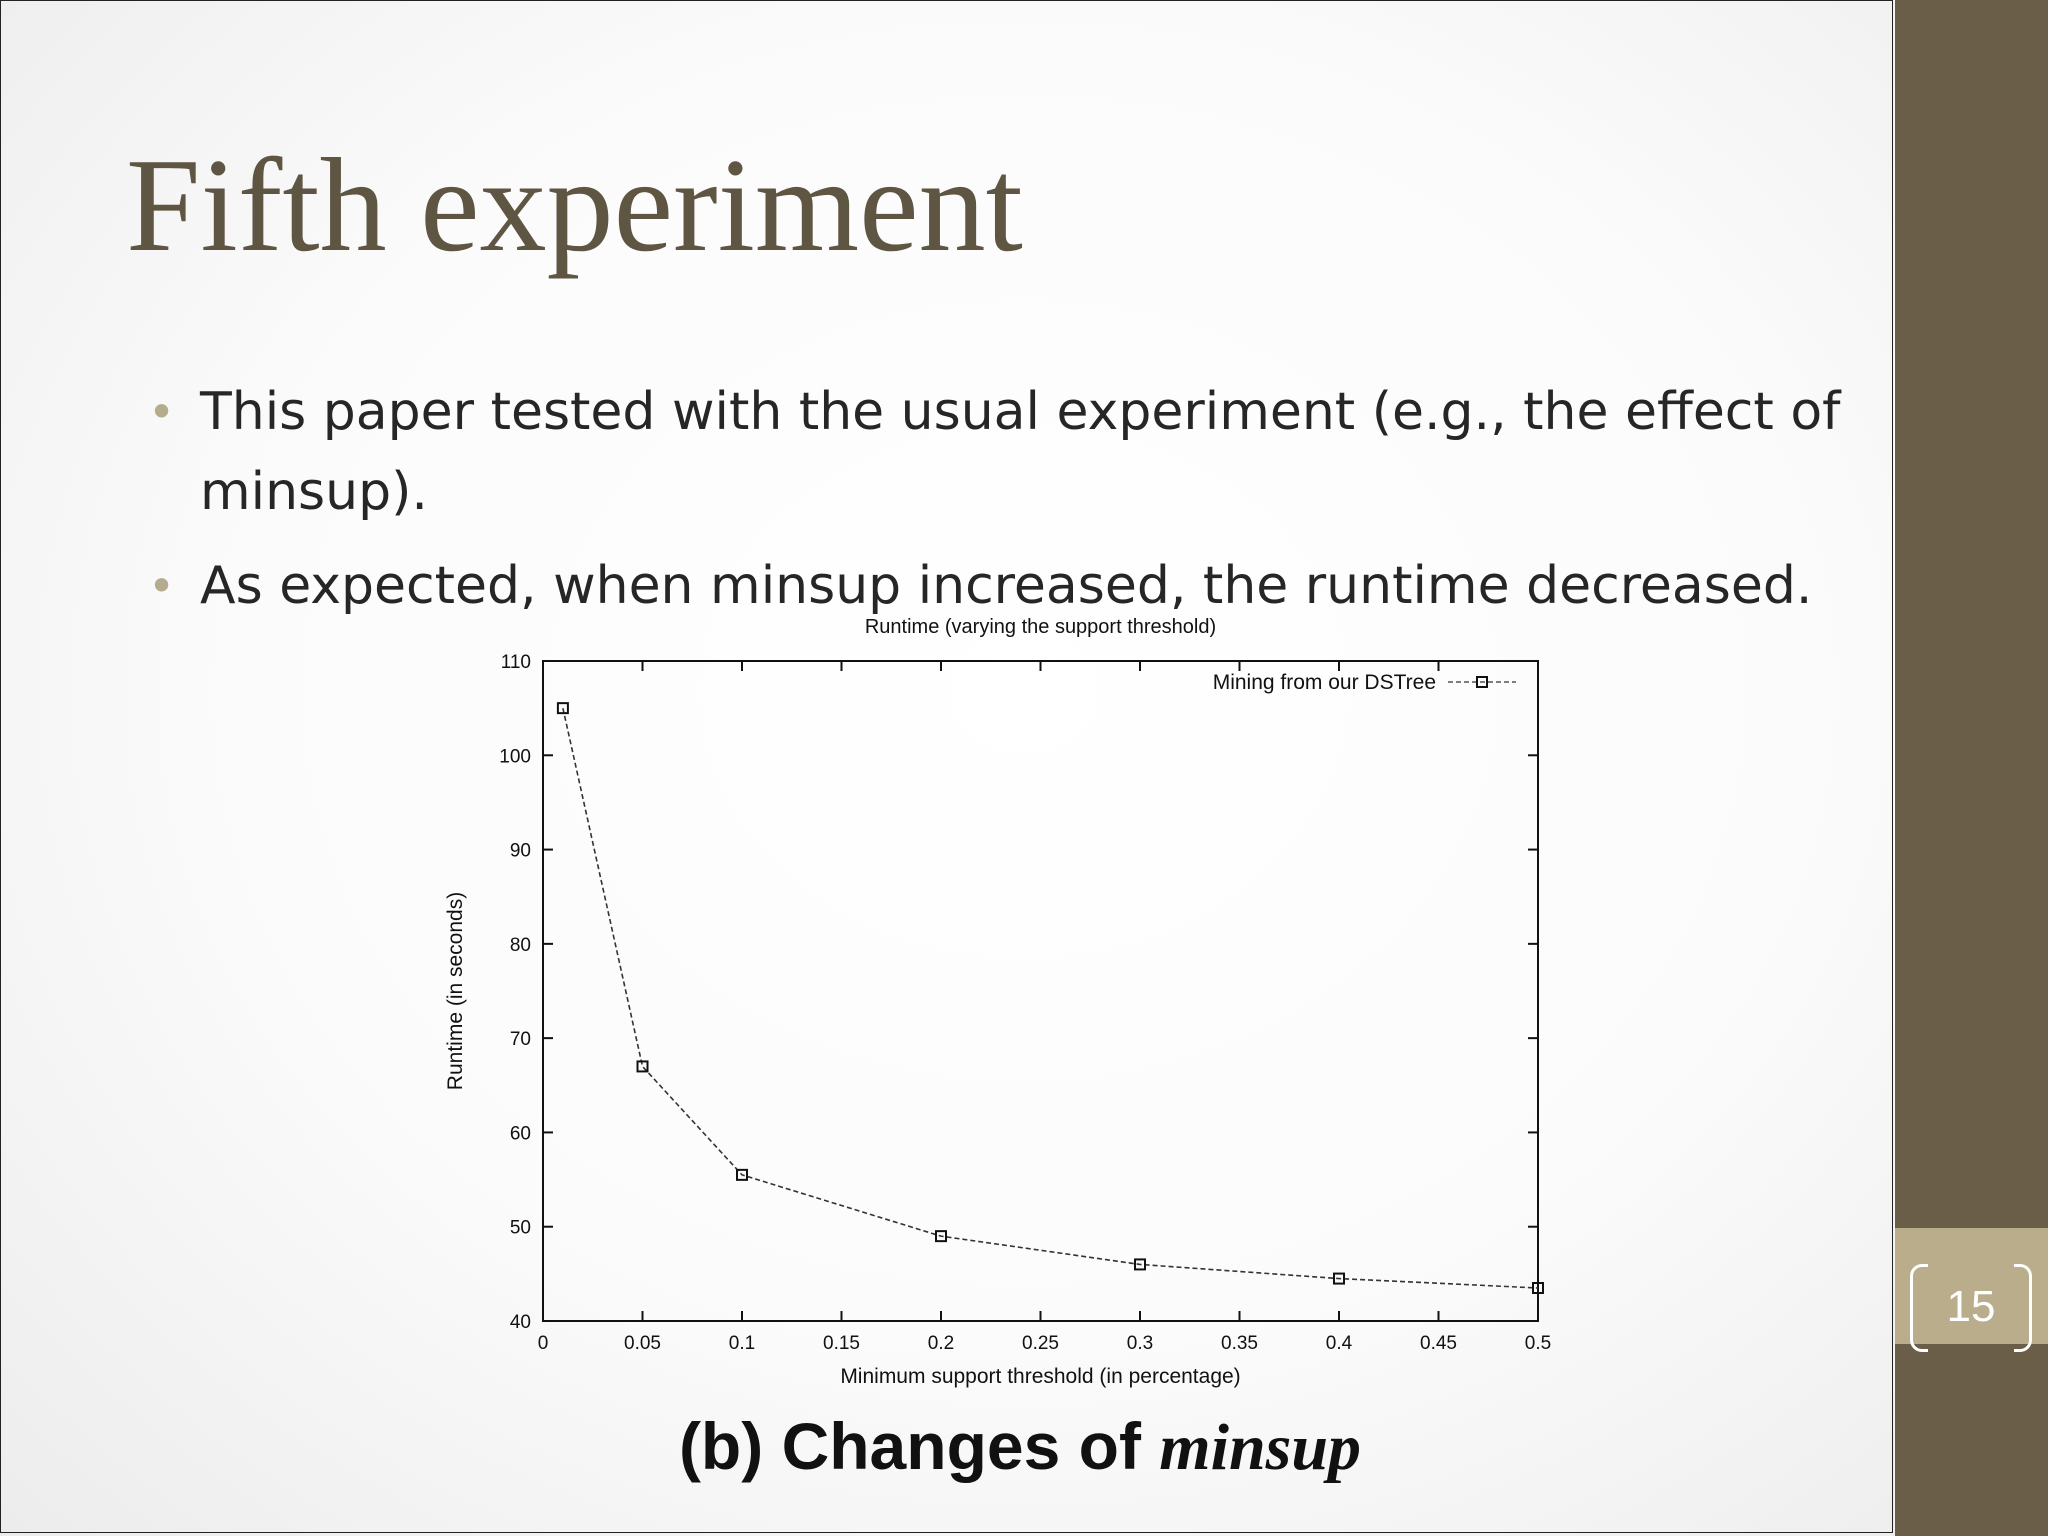  What do you see at coordinates (1339, 1343) in the screenshot?
I see `x-tick-label: 0.4` at bounding box center [1339, 1343].